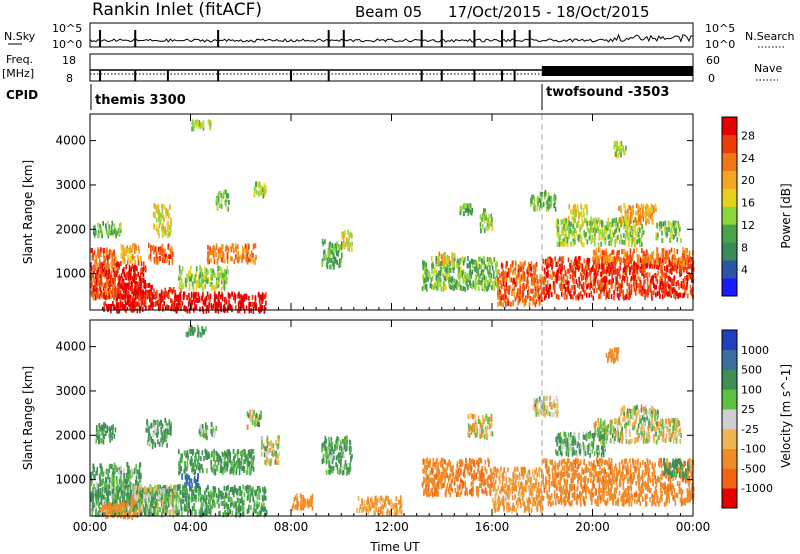 Image resolution: width=800 pixels, height=554 pixels. I want to click on nsky-trace, so click(391, 38).